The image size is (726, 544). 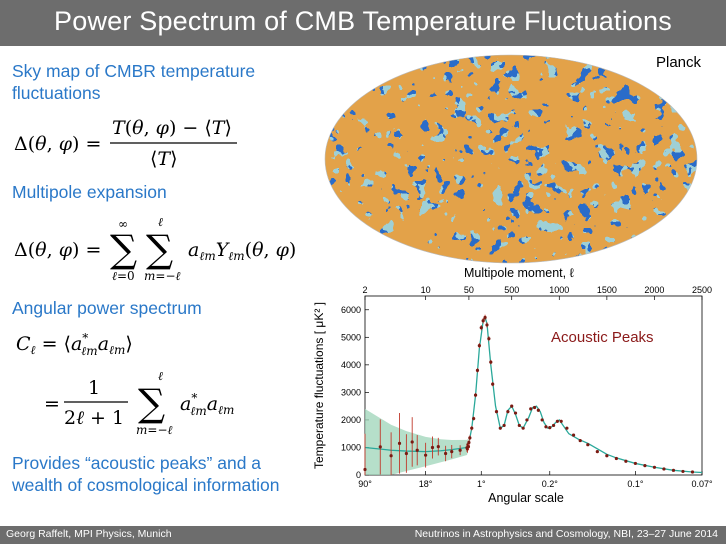 What do you see at coordinates (137, 463) in the screenshot?
I see `heading-acoustic-line1: Provides “acoustic peaks” and a` at bounding box center [137, 463].